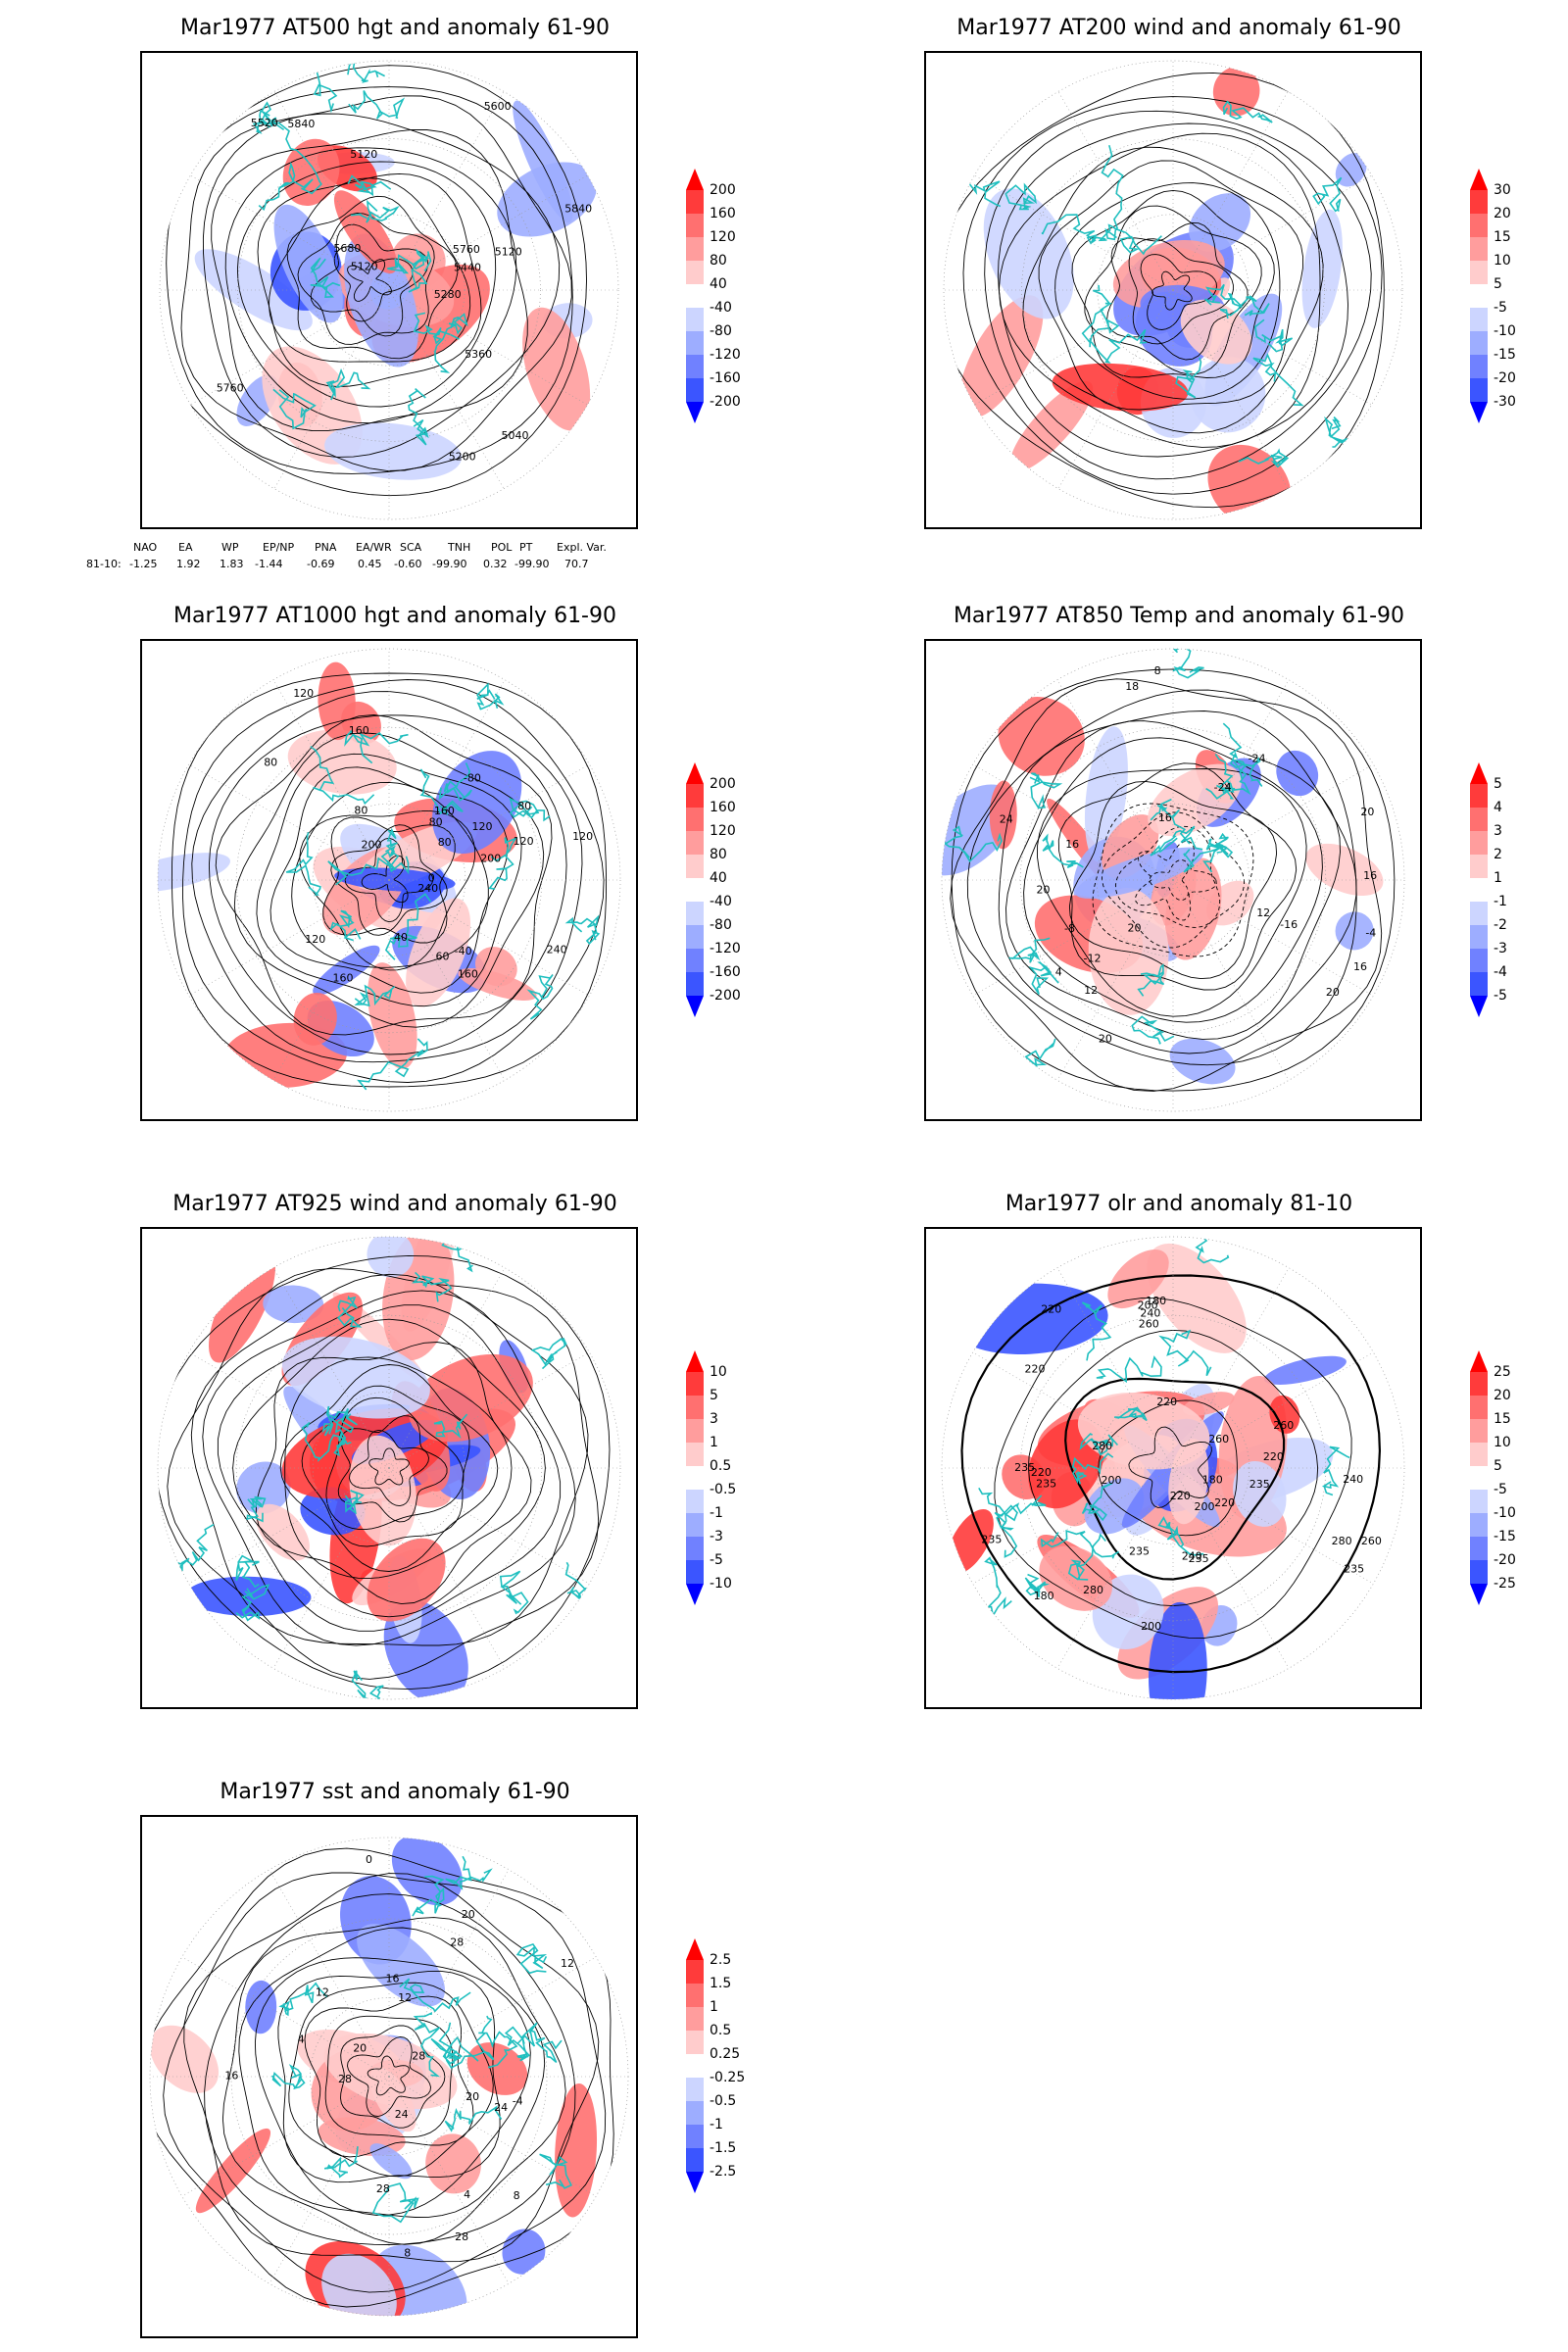 This screenshot has width=1568, height=2352. I want to click on contour-label: 18, so click(1132, 686).